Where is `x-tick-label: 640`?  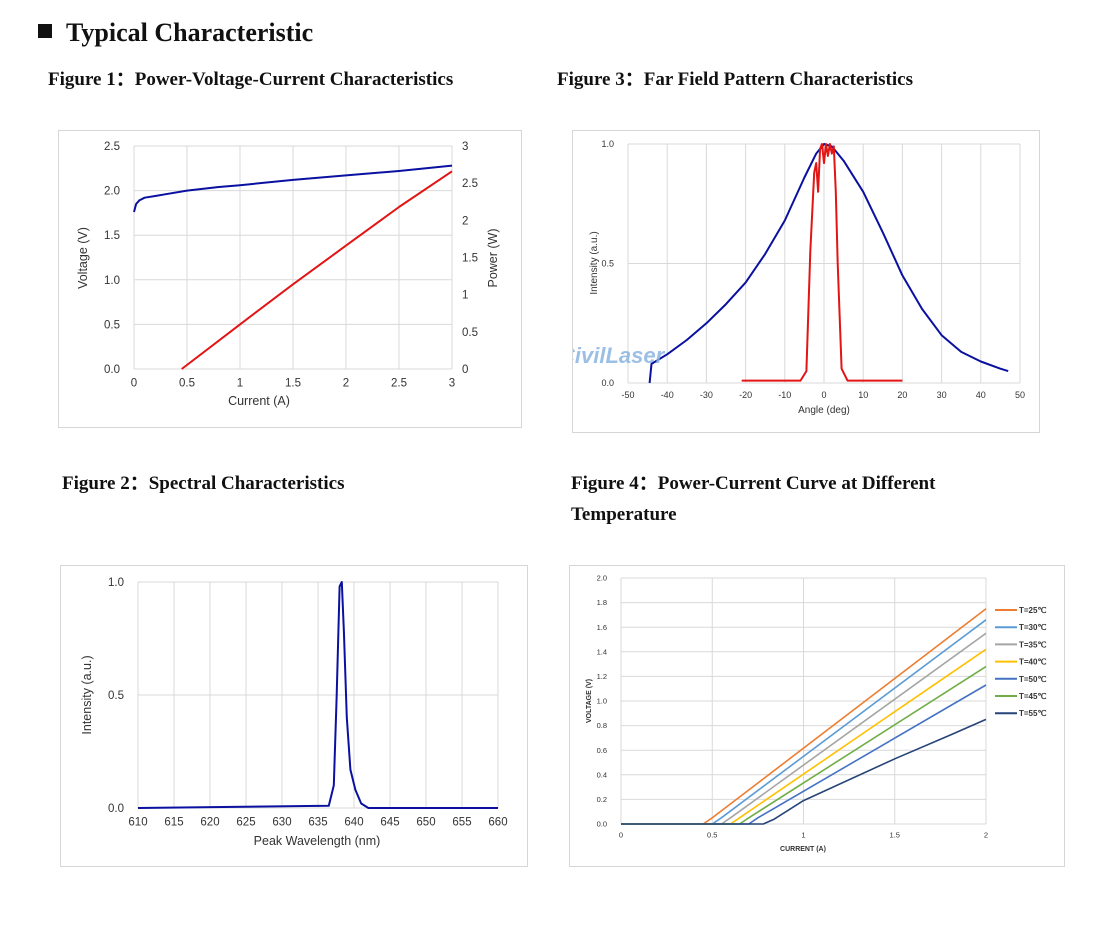 x-tick-label: 640 is located at coordinates (353, 823).